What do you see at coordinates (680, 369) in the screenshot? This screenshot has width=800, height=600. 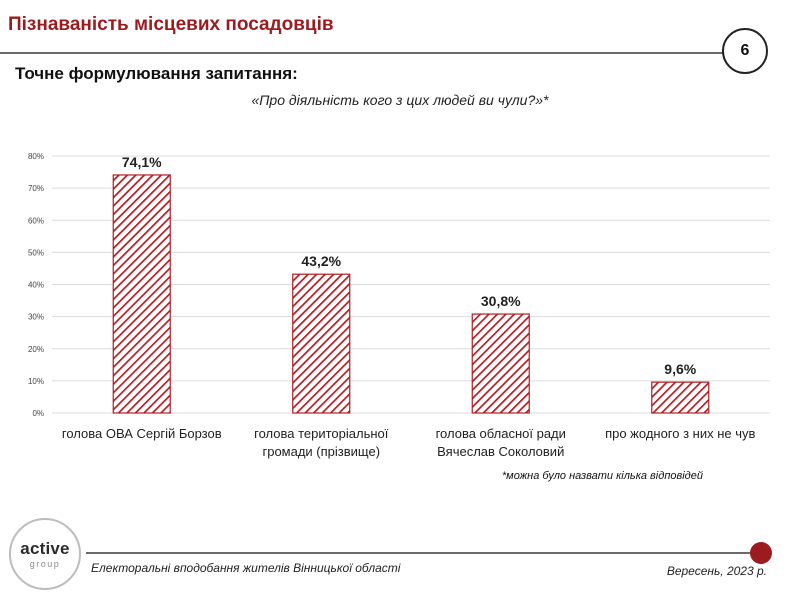 I see `data-label: 9,6%` at bounding box center [680, 369].